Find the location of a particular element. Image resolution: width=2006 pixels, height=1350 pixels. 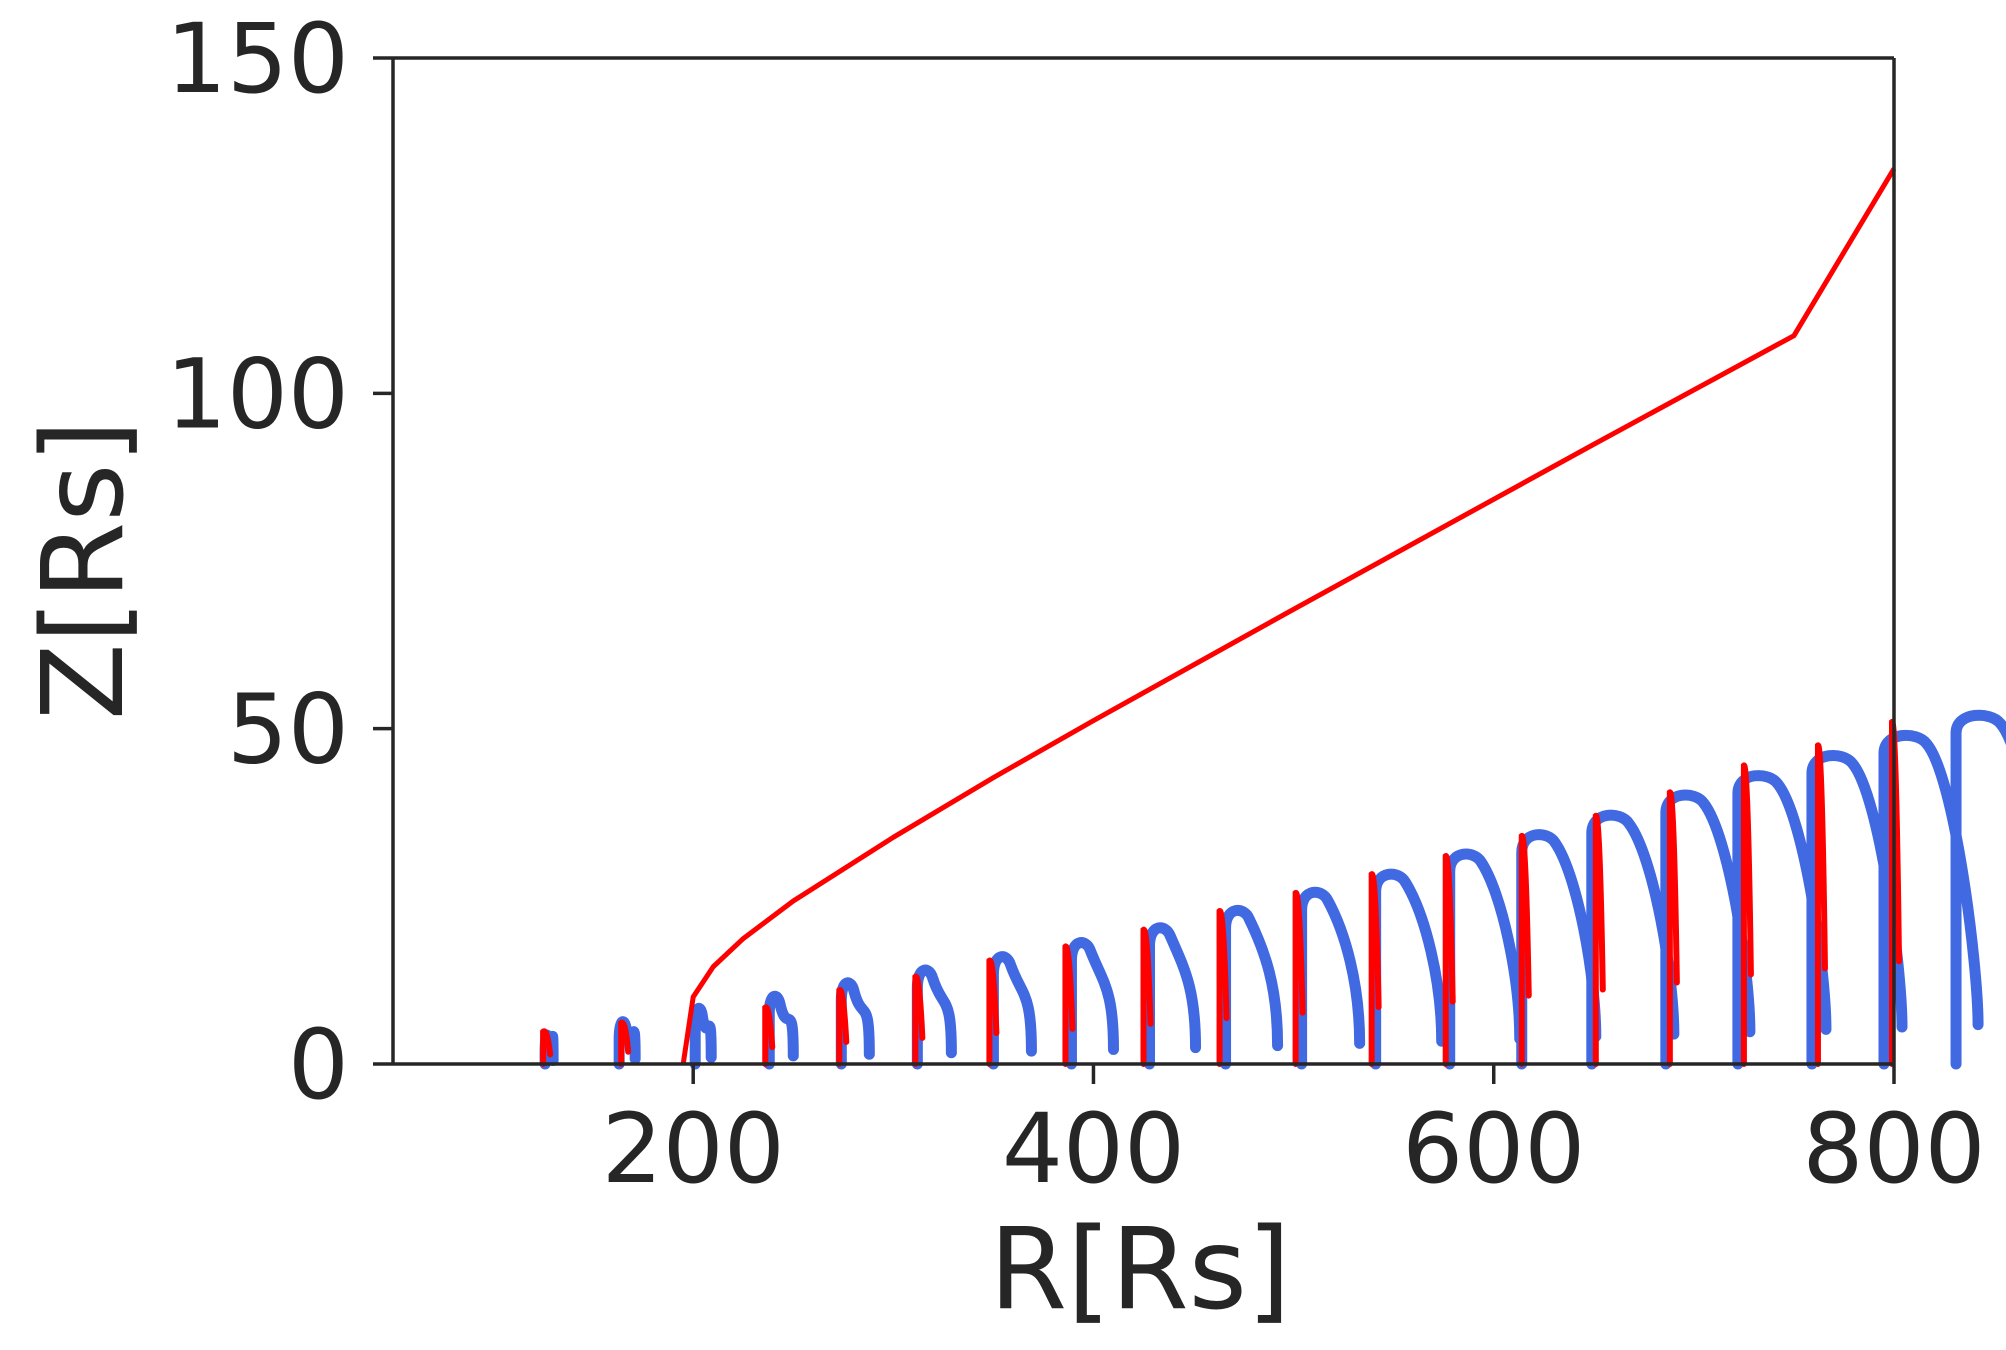

y-tick-label-1: 50 is located at coordinates (288, 730).